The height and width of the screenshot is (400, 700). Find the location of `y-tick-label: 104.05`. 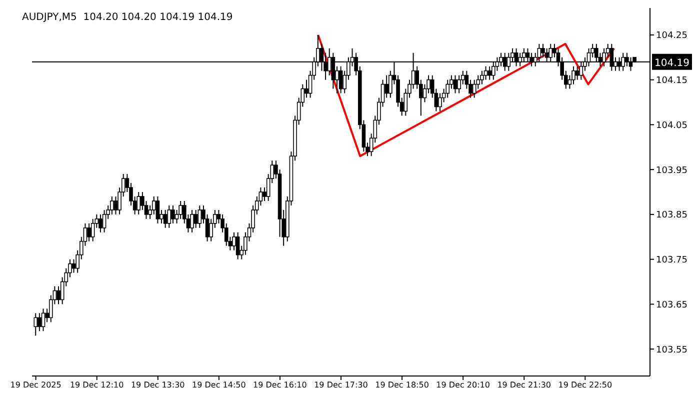

y-tick-label: 104.05 is located at coordinates (672, 125).